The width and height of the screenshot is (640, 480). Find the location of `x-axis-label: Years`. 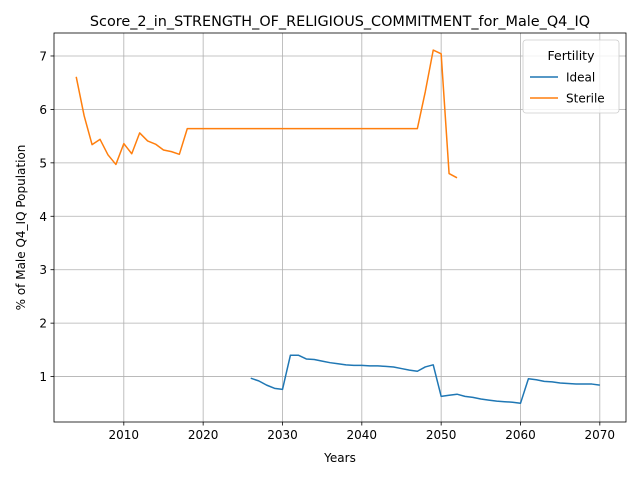

x-axis-label: Years is located at coordinates (339, 458).